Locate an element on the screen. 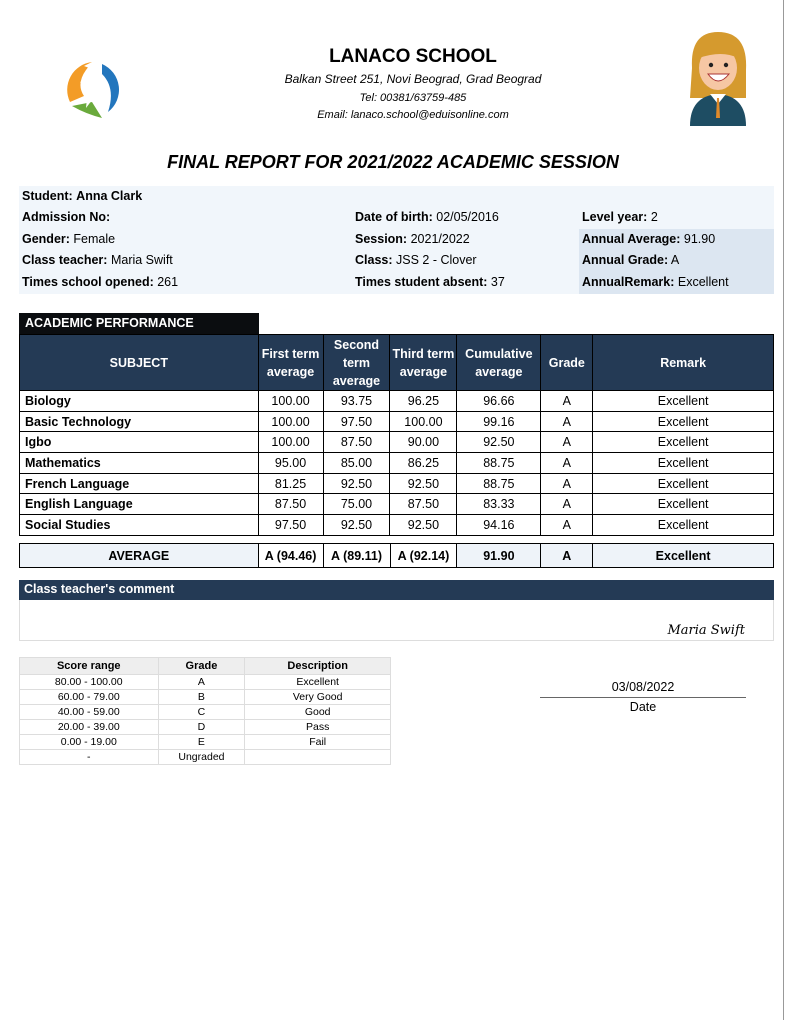  score-cell: 85.00 is located at coordinates (356, 463).